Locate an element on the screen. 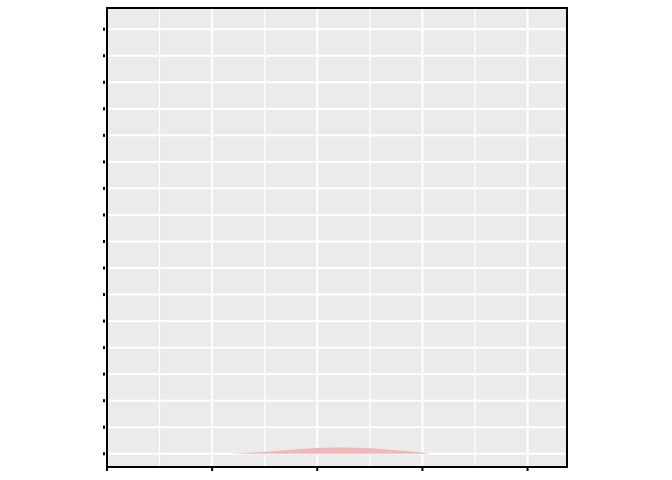  area-series is located at coordinates (330, 450).